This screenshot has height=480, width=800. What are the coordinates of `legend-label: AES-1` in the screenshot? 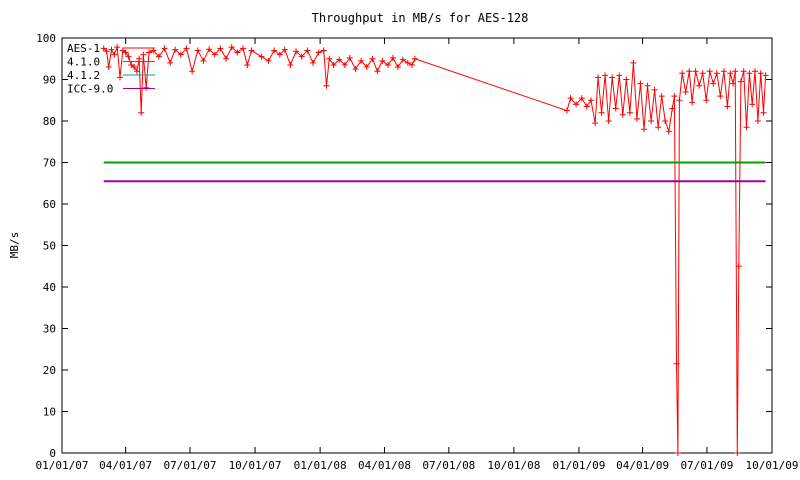 It's located at (83, 48).